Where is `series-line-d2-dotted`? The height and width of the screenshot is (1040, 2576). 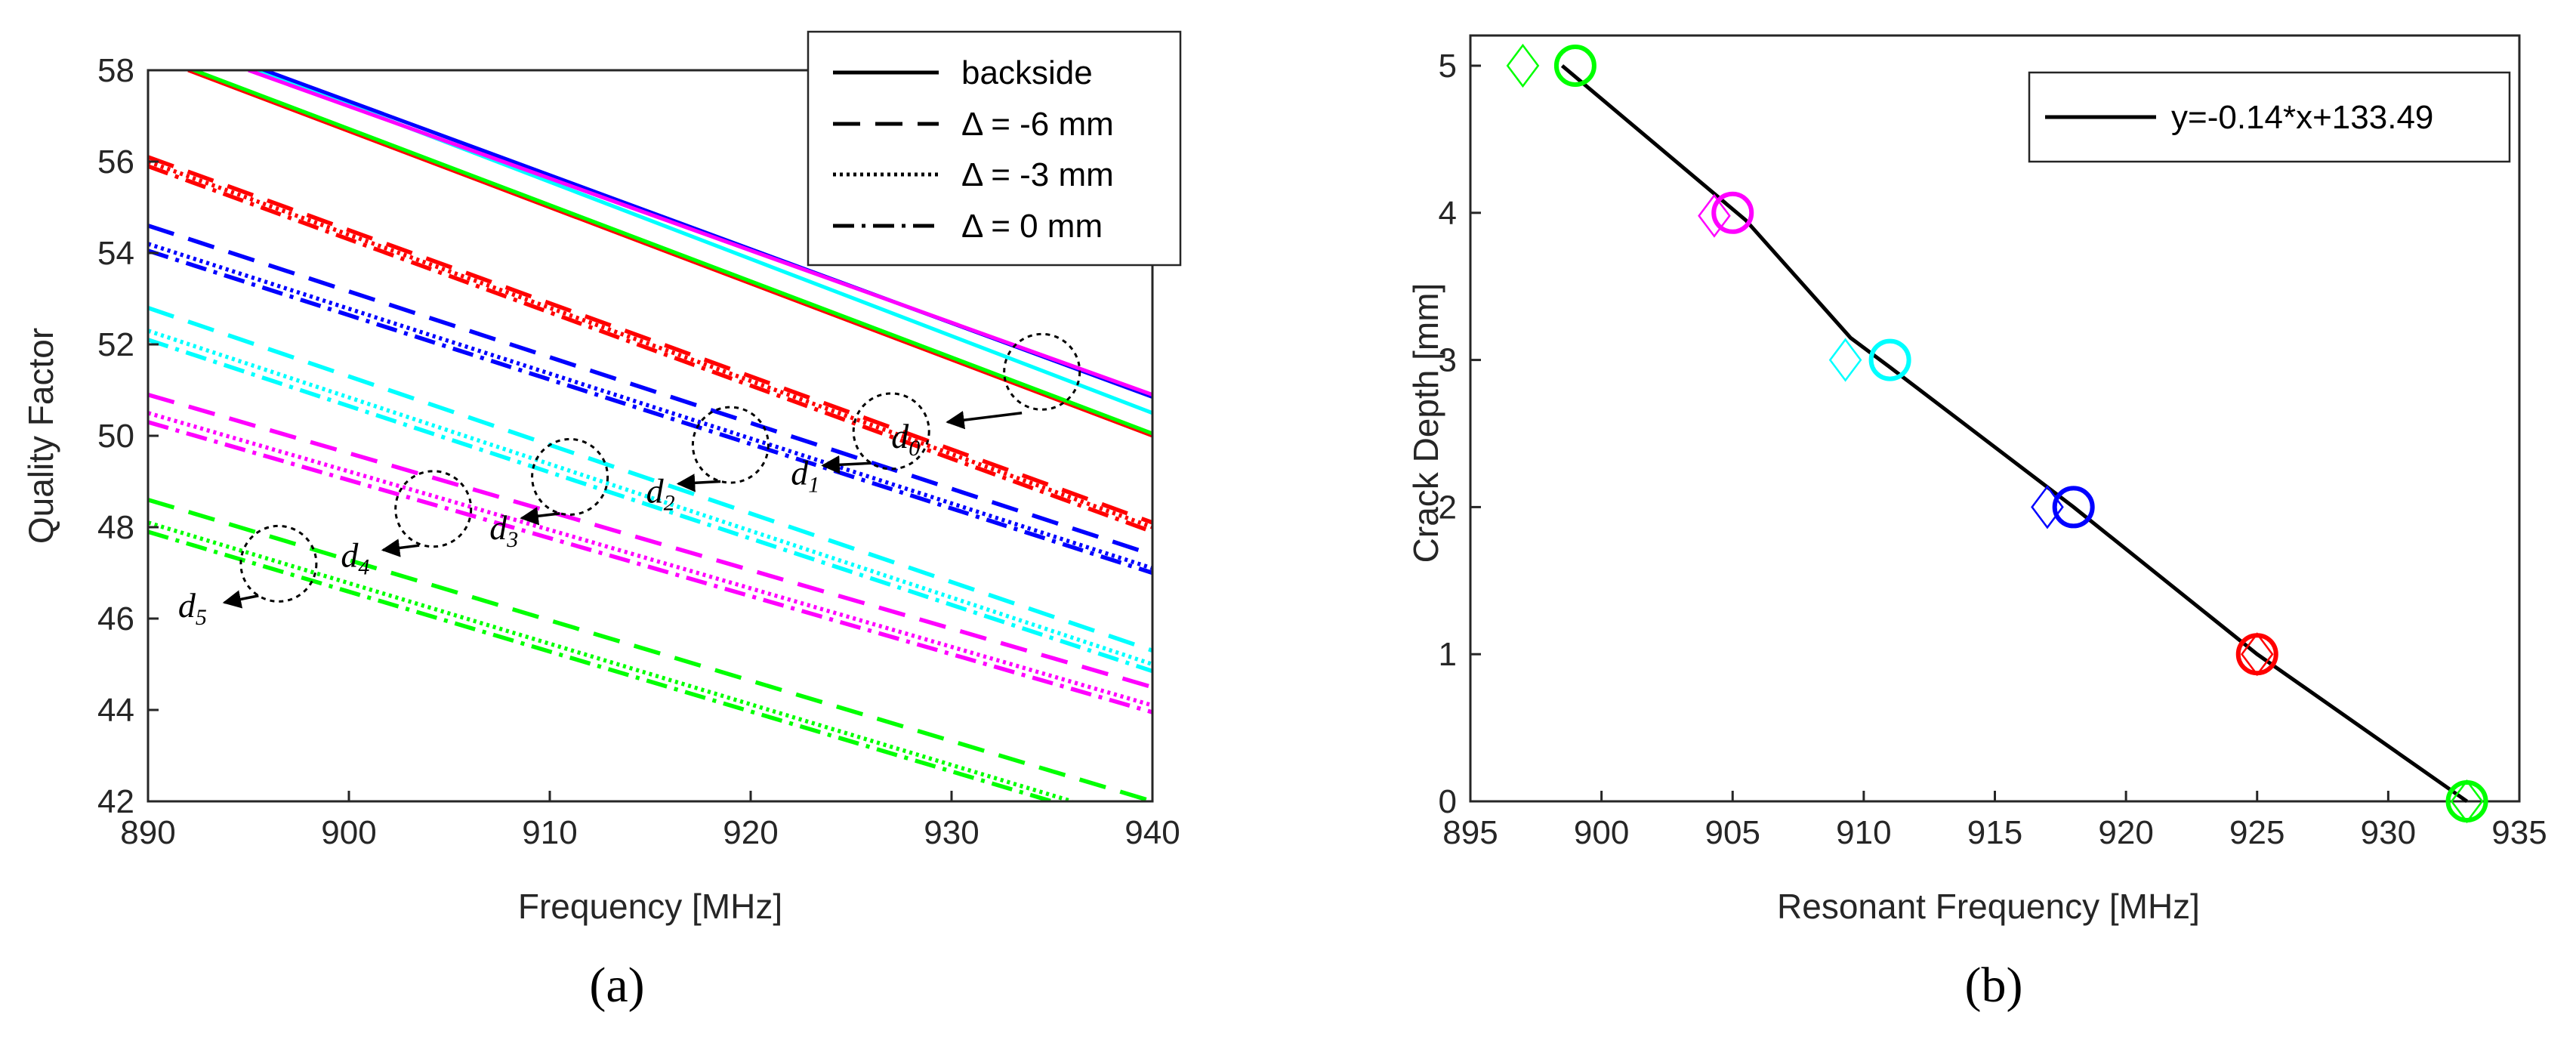
series-line-d2-dotted is located at coordinates (650, 406).